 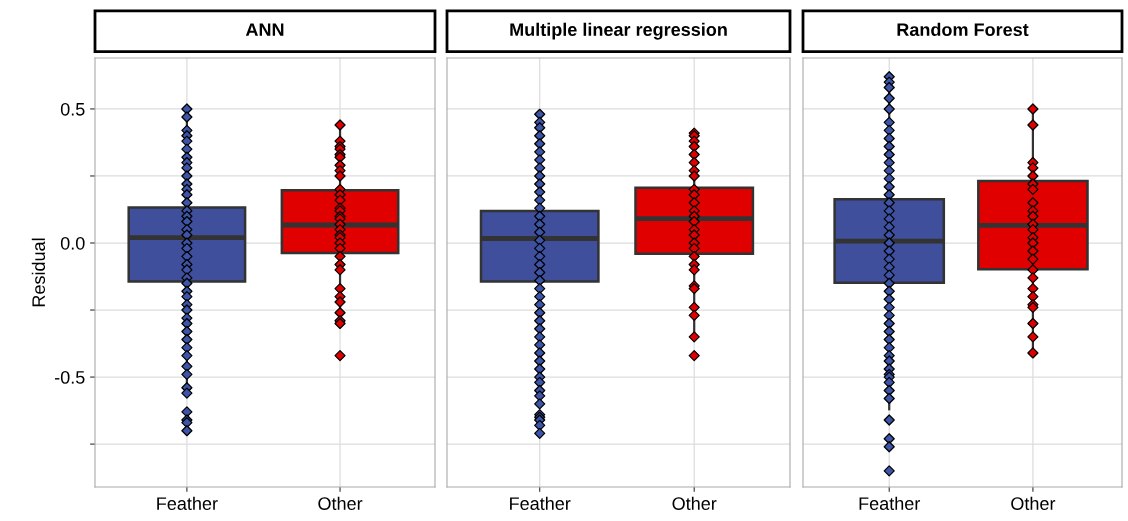 I want to click on chart-title: Multiple linear regression, so click(x=618, y=31).